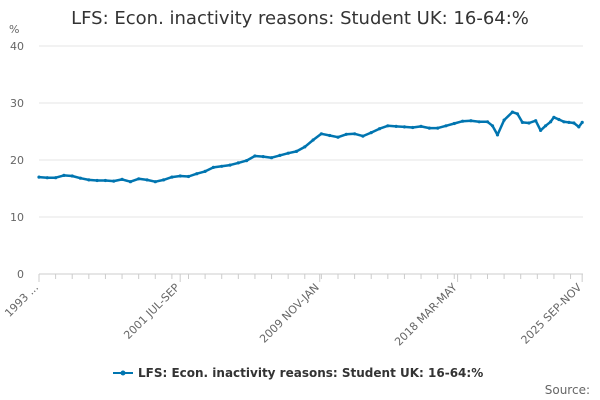 This screenshot has width=600, height=400. I want to click on y-tick-labels: 0 10 20 30 40, so click(17, 160).